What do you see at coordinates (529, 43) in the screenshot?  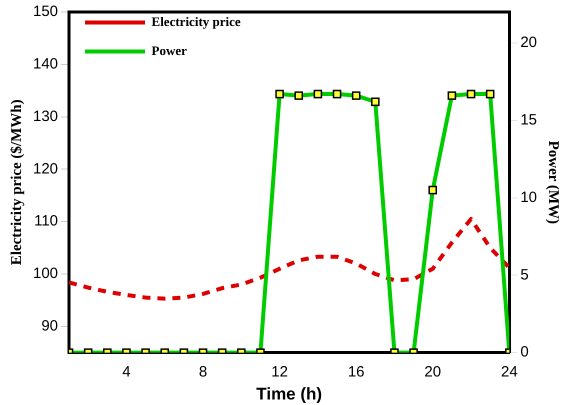 I see `y2-tick-label: 20` at bounding box center [529, 43].